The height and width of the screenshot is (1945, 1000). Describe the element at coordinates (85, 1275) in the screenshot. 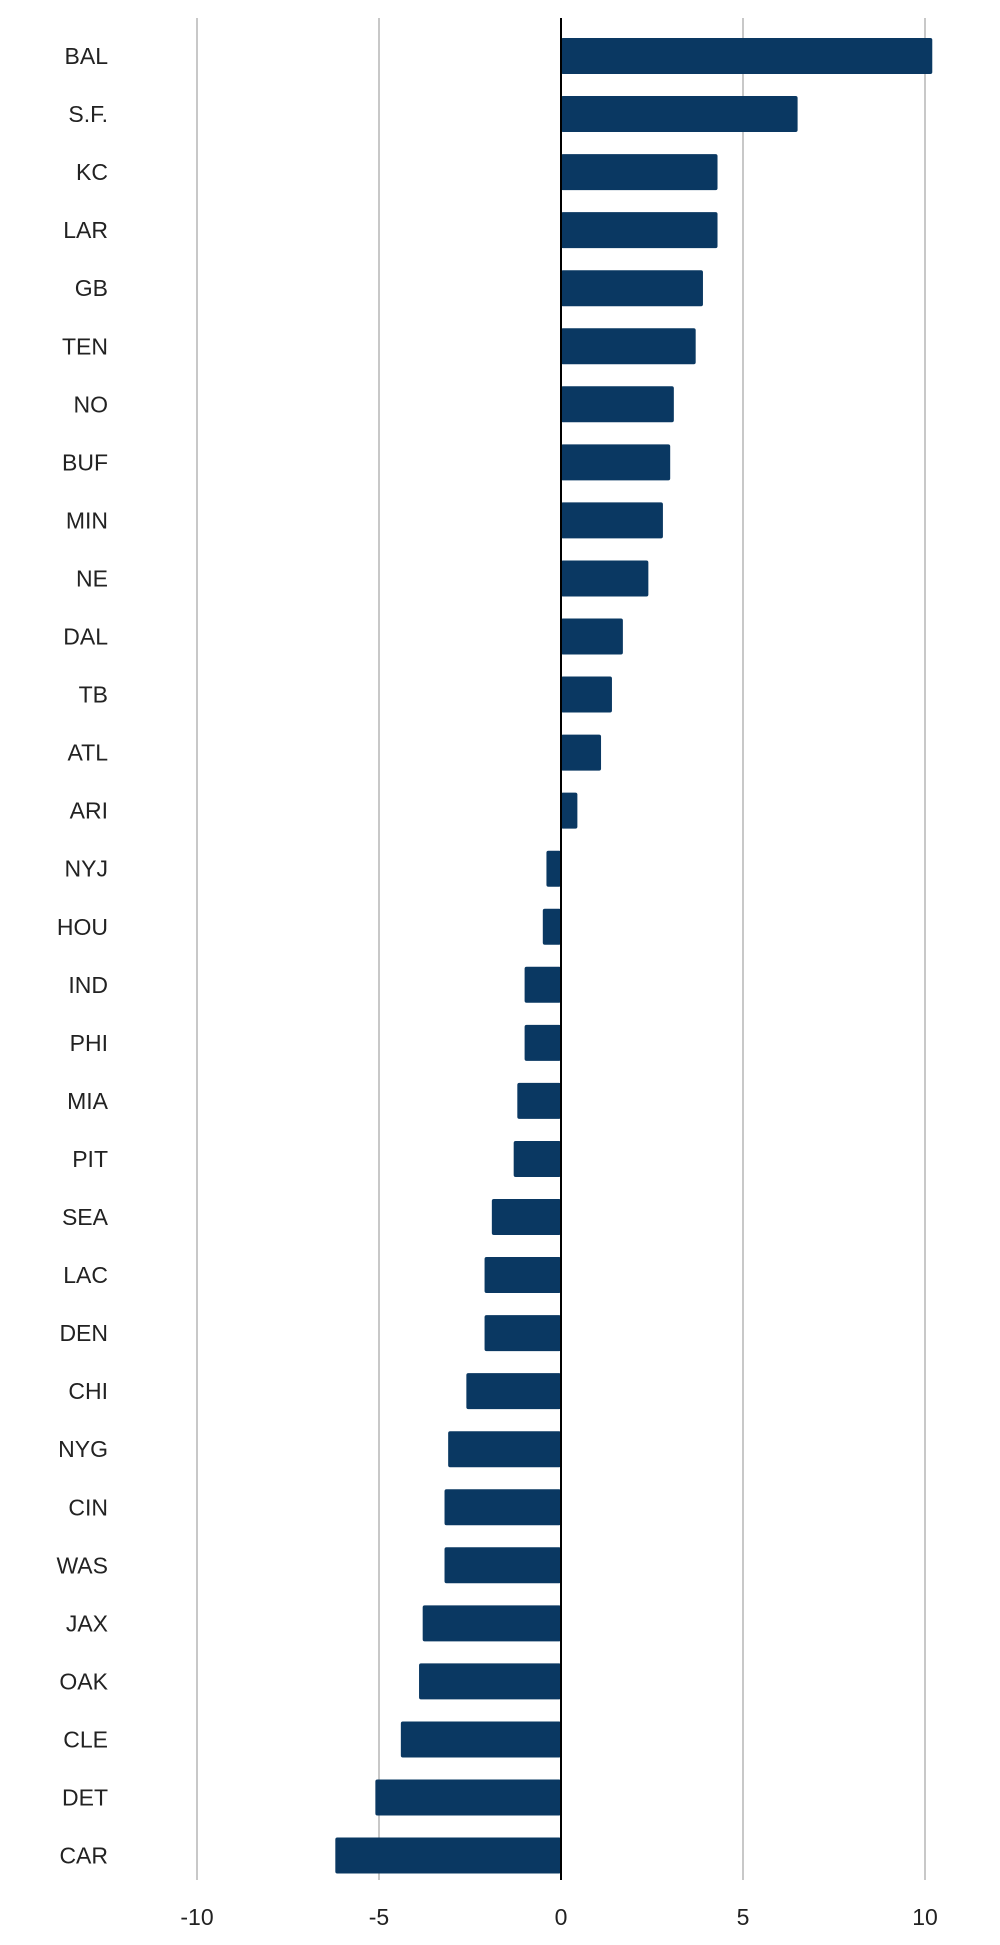

I see `category-label: LAC` at that location.